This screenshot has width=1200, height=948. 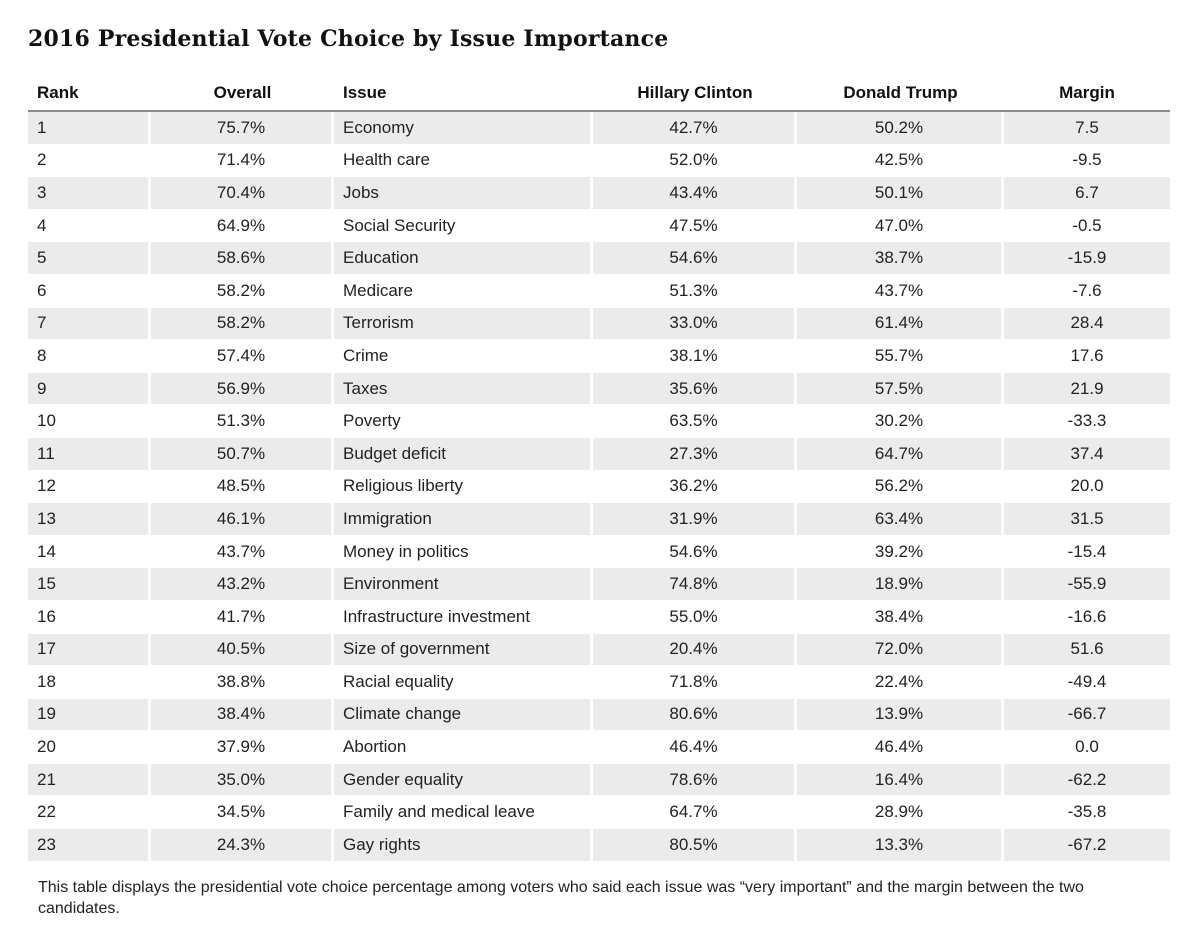 I want to click on cell-overall: 57.4%, so click(x=242, y=356).